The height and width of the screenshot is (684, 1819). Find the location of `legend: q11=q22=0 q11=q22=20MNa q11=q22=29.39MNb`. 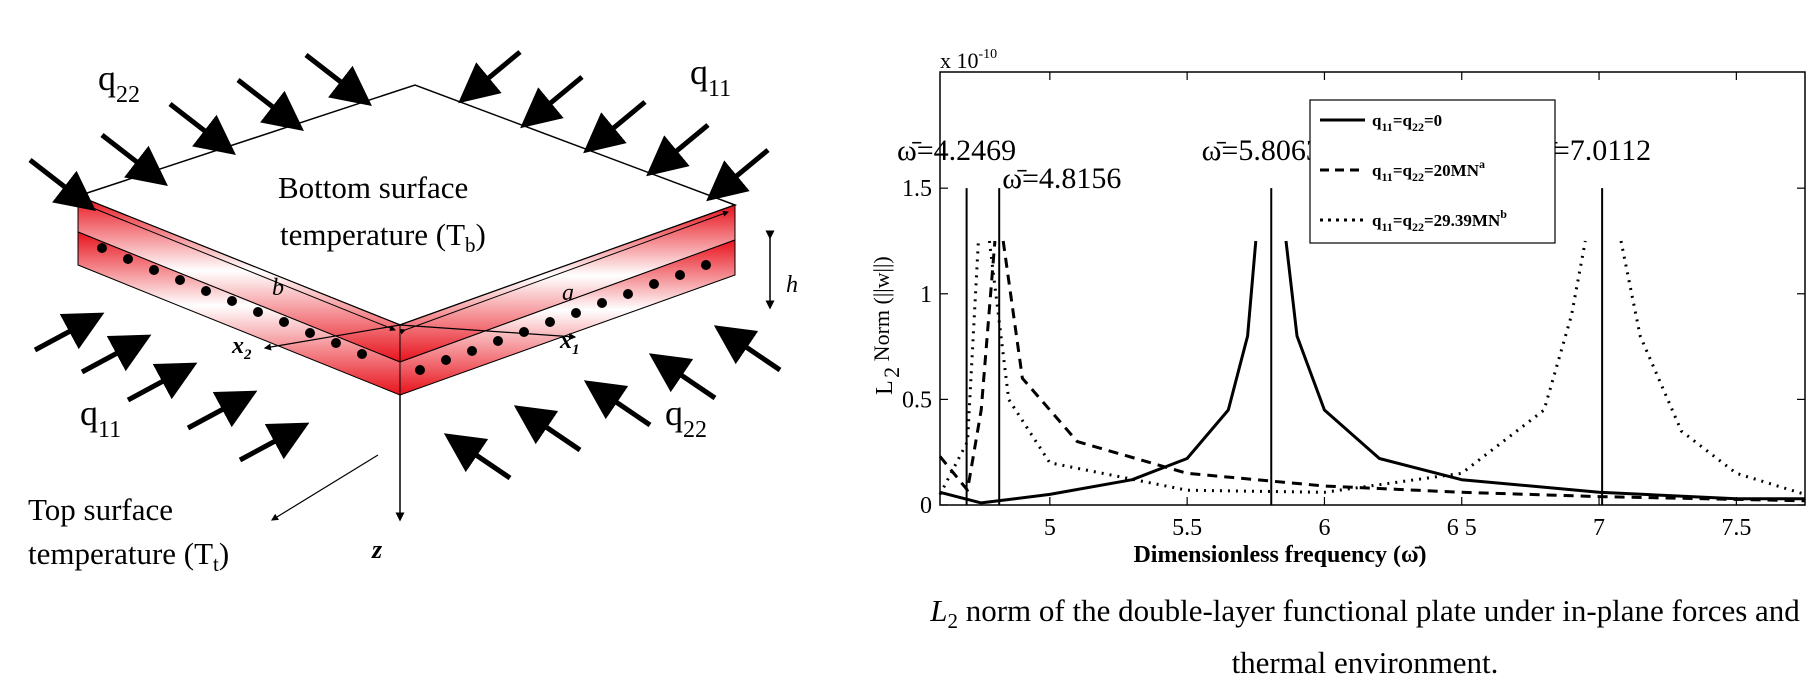

legend: q11=q22=0 q11=q22=20MNa q11=q22=29.39MNb is located at coordinates (1432, 171).